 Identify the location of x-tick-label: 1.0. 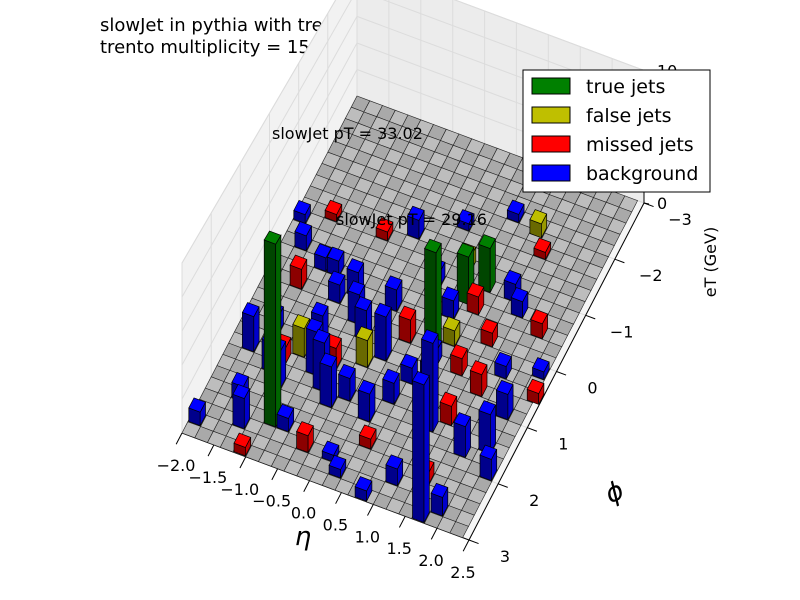
(367, 536).